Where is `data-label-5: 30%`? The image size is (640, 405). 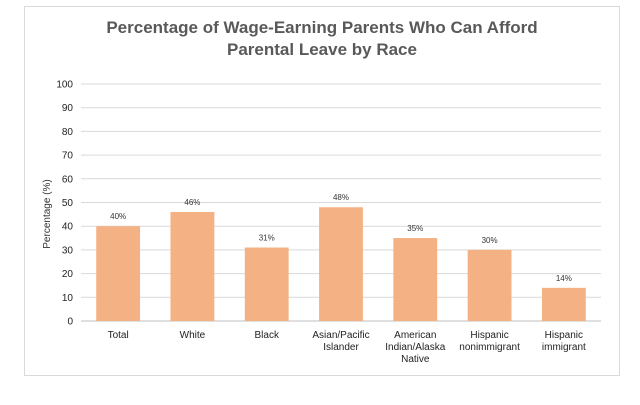
data-label-5: 30% is located at coordinates (490, 240).